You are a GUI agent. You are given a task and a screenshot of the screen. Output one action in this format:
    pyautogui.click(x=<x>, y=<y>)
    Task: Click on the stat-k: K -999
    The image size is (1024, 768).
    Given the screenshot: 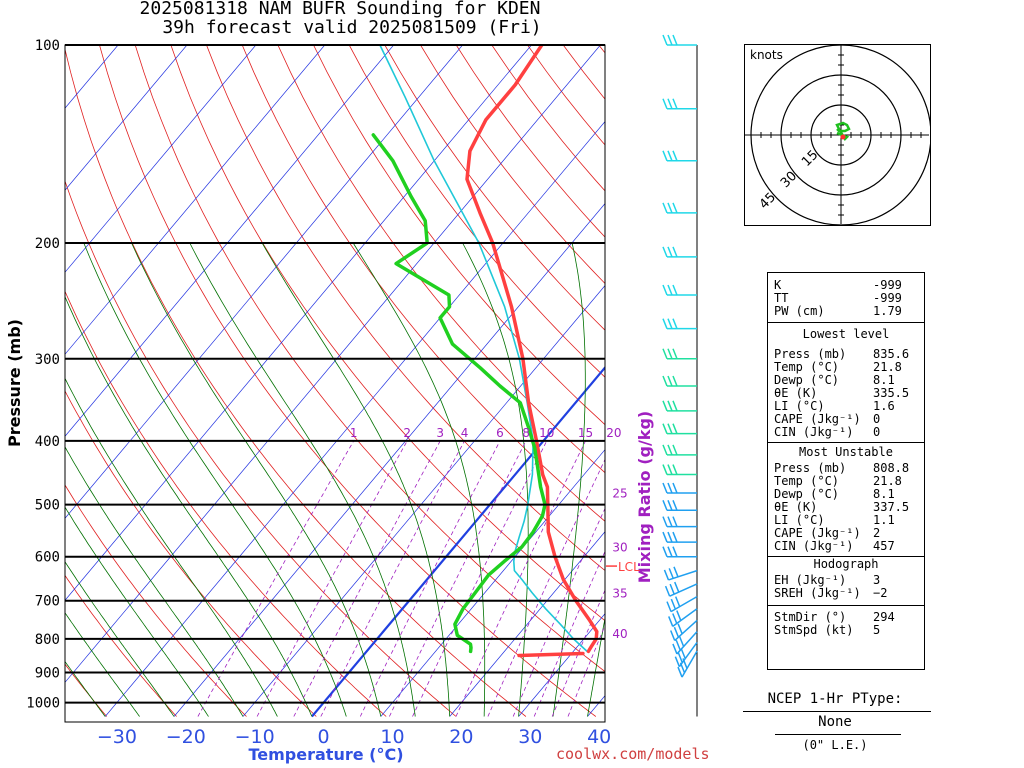 What is the action you would take?
    pyautogui.click(x=847, y=285)
    